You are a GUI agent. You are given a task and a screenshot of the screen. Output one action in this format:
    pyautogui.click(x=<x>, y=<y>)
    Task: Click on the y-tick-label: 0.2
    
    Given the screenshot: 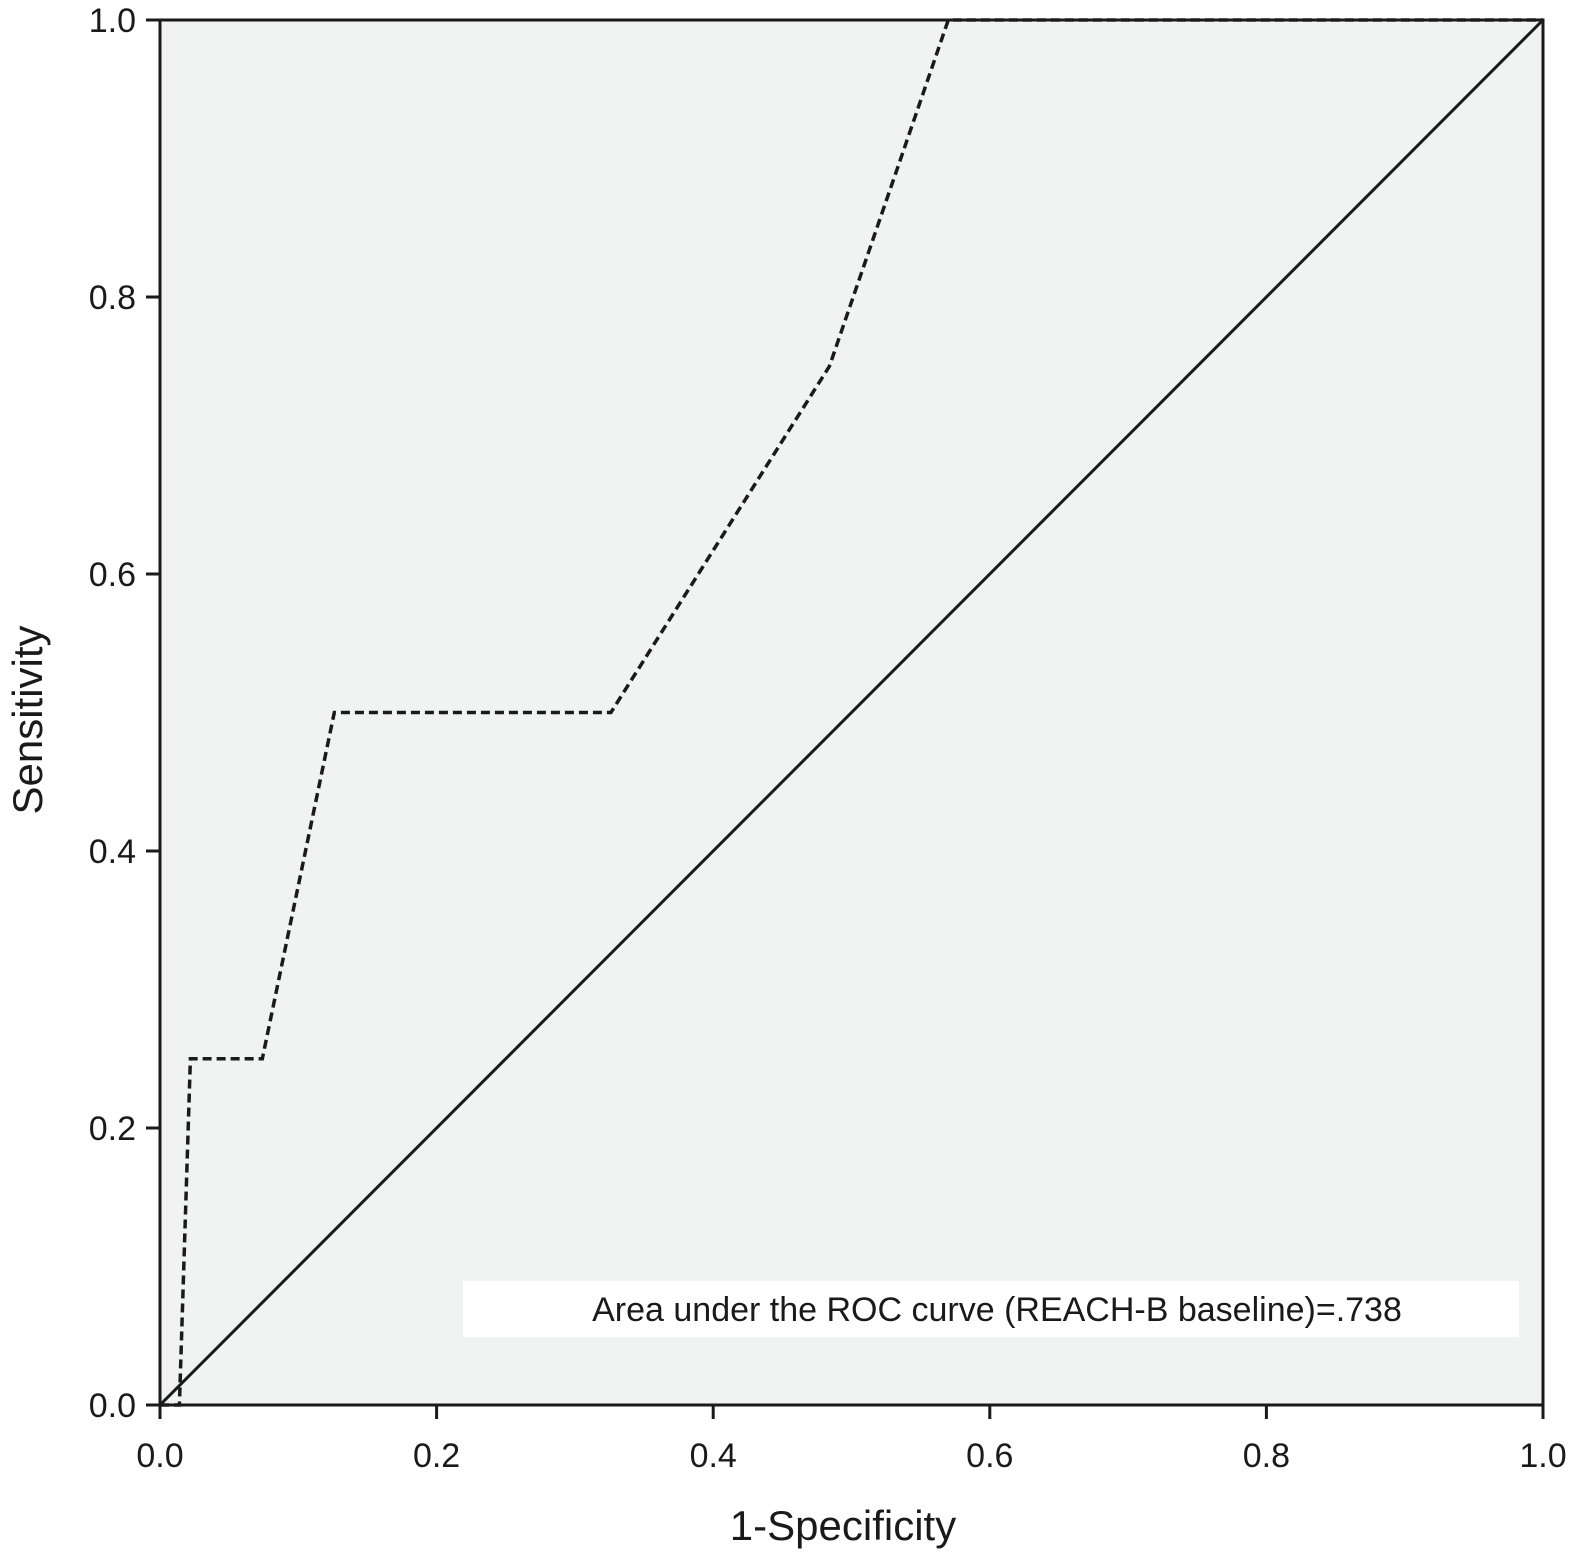 What is the action you would take?
    pyautogui.click(x=112, y=1129)
    